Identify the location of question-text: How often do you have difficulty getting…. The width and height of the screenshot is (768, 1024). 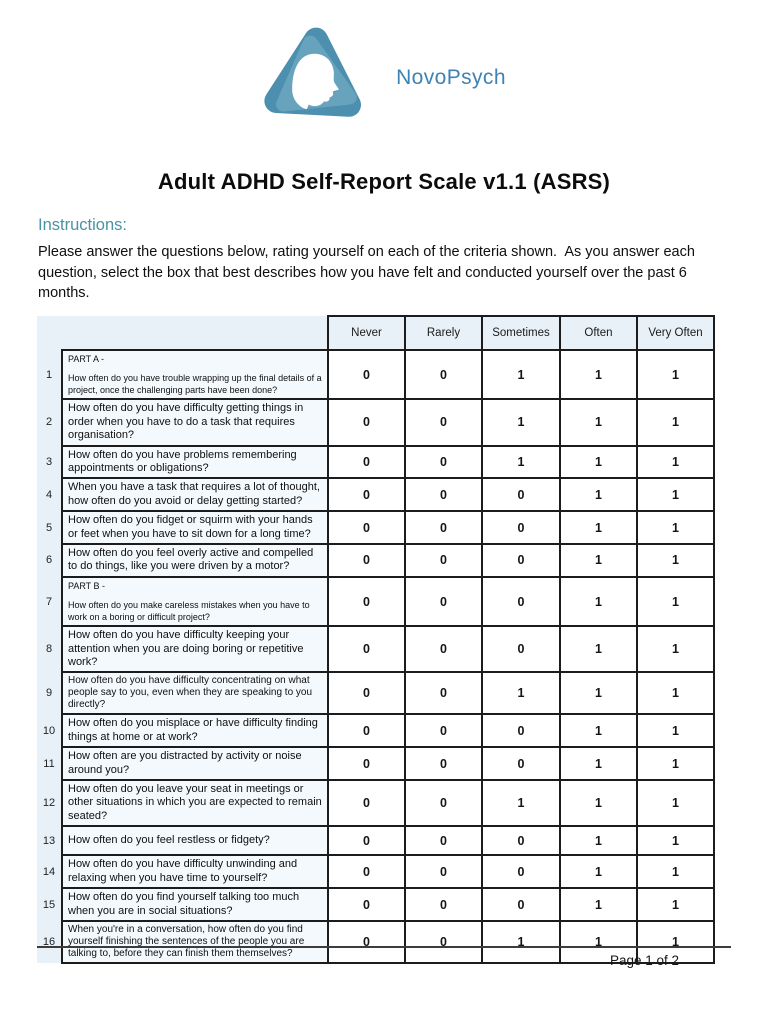
(186, 422).